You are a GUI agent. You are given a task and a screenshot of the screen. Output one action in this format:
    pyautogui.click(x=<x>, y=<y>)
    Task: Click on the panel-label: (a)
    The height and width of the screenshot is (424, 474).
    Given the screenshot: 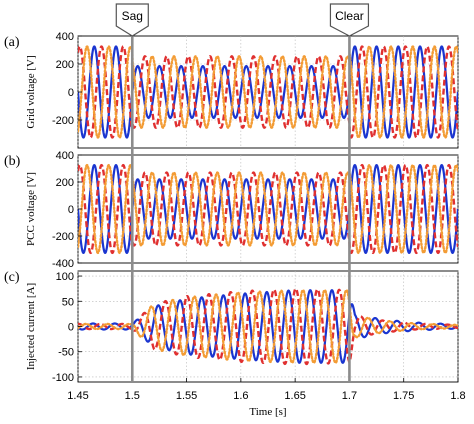 What is the action you would take?
    pyautogui.click(x=12, y=42)
    